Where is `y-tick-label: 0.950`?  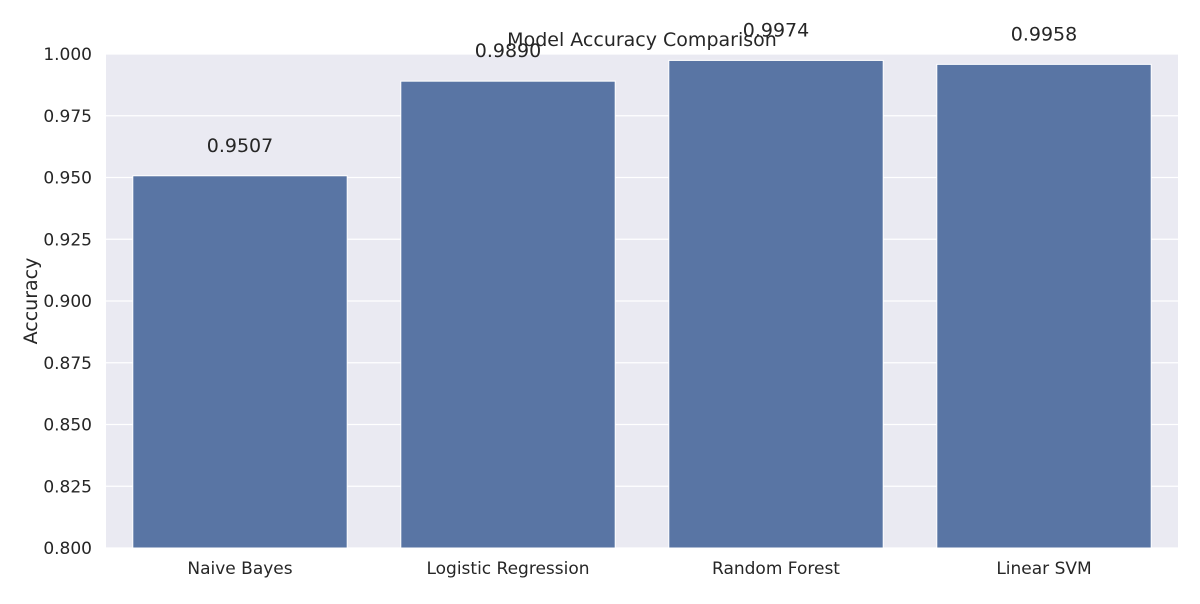
y-tick-label: 0.950 is located at coordinates (67, 179).